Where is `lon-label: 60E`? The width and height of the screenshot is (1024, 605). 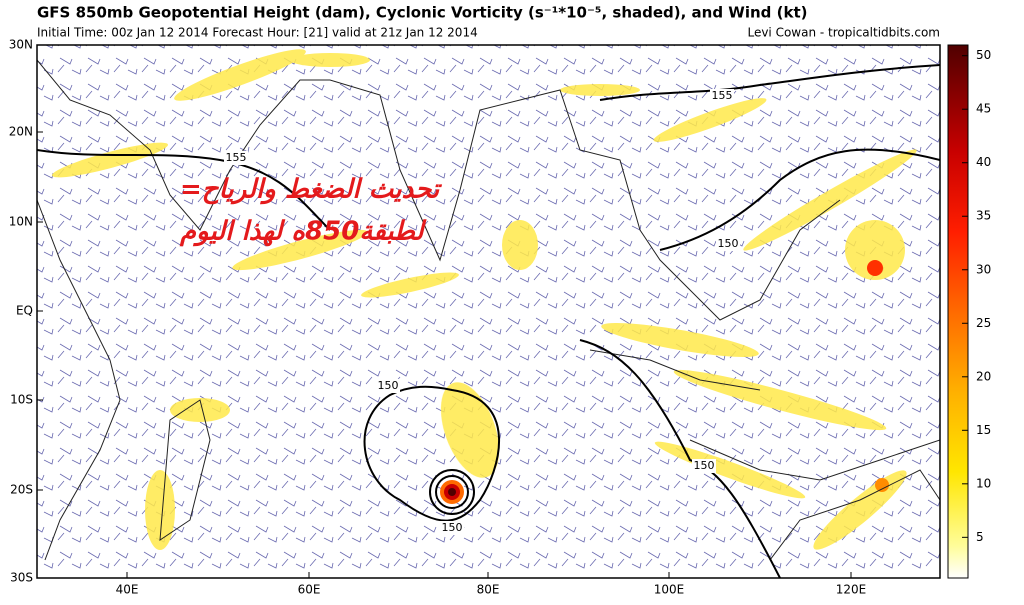 lon-label: 60E is located at coordinates (309, 590).